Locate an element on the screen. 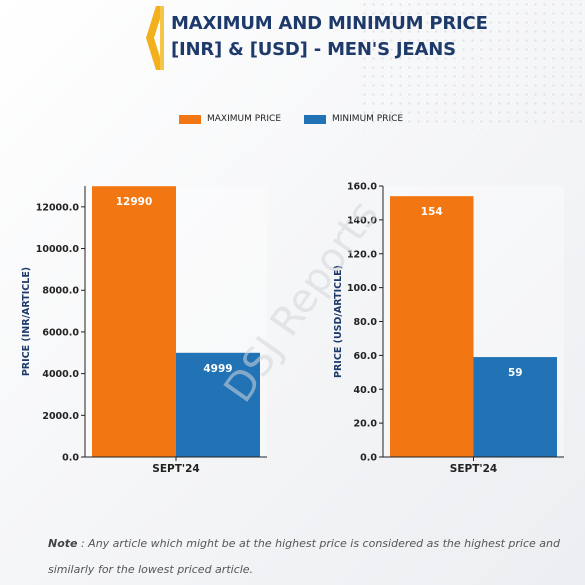  chart-title-line1: MAXIMUM AND MINIMUM PRICE is located at coordinates (329, 23).